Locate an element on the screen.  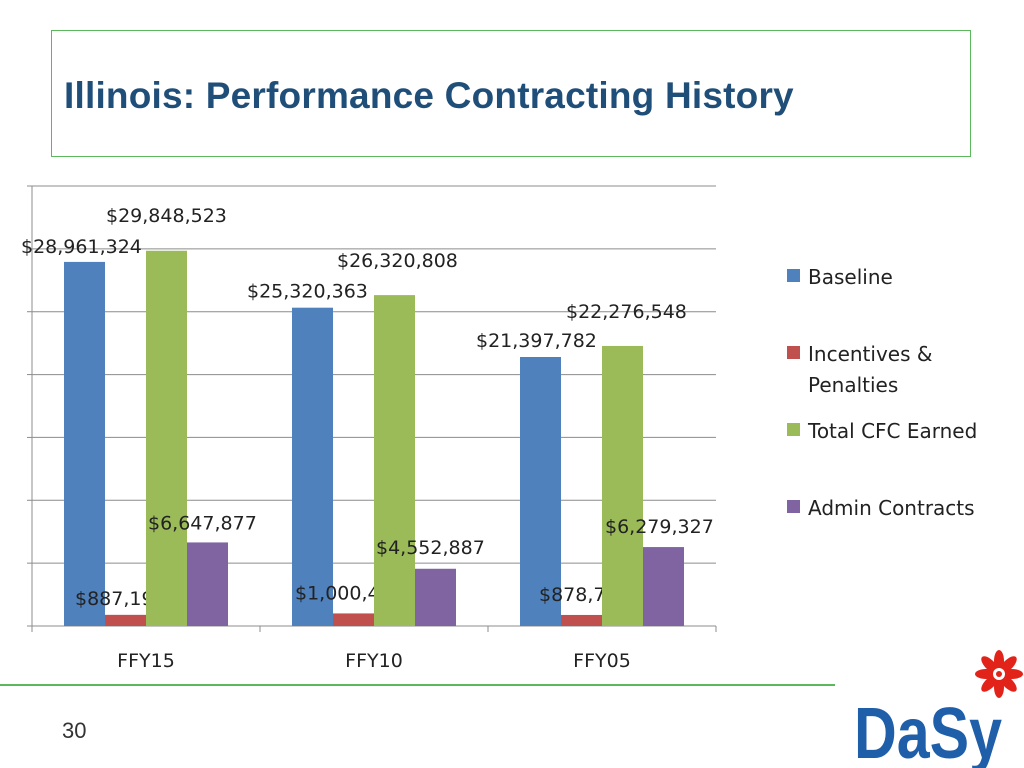
legend-item-baseline: Baseline is located at coordinates (892, 277).